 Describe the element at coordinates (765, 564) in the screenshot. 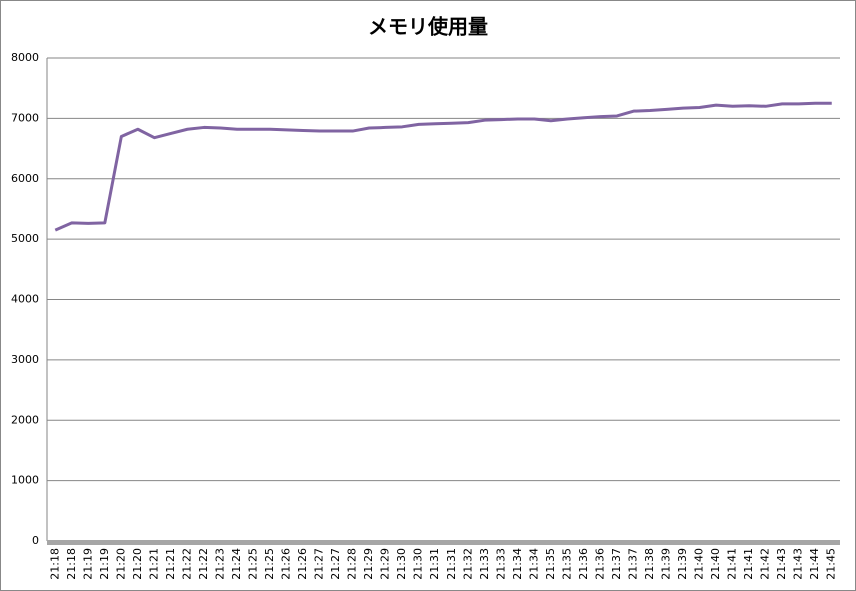

I see `x-tick-label: 21:42` at that location.